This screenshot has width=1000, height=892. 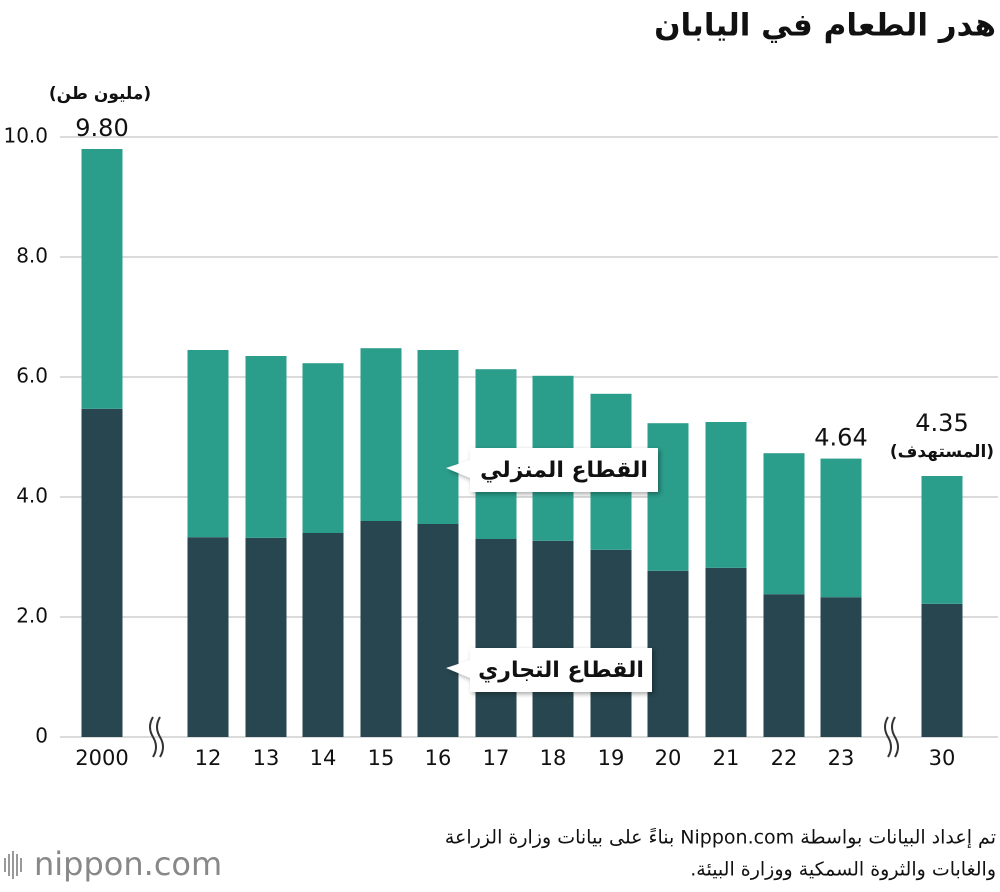 I want to click on legend: القطاع التجاري القطاع المنزلي, so click(x=552, y=570).